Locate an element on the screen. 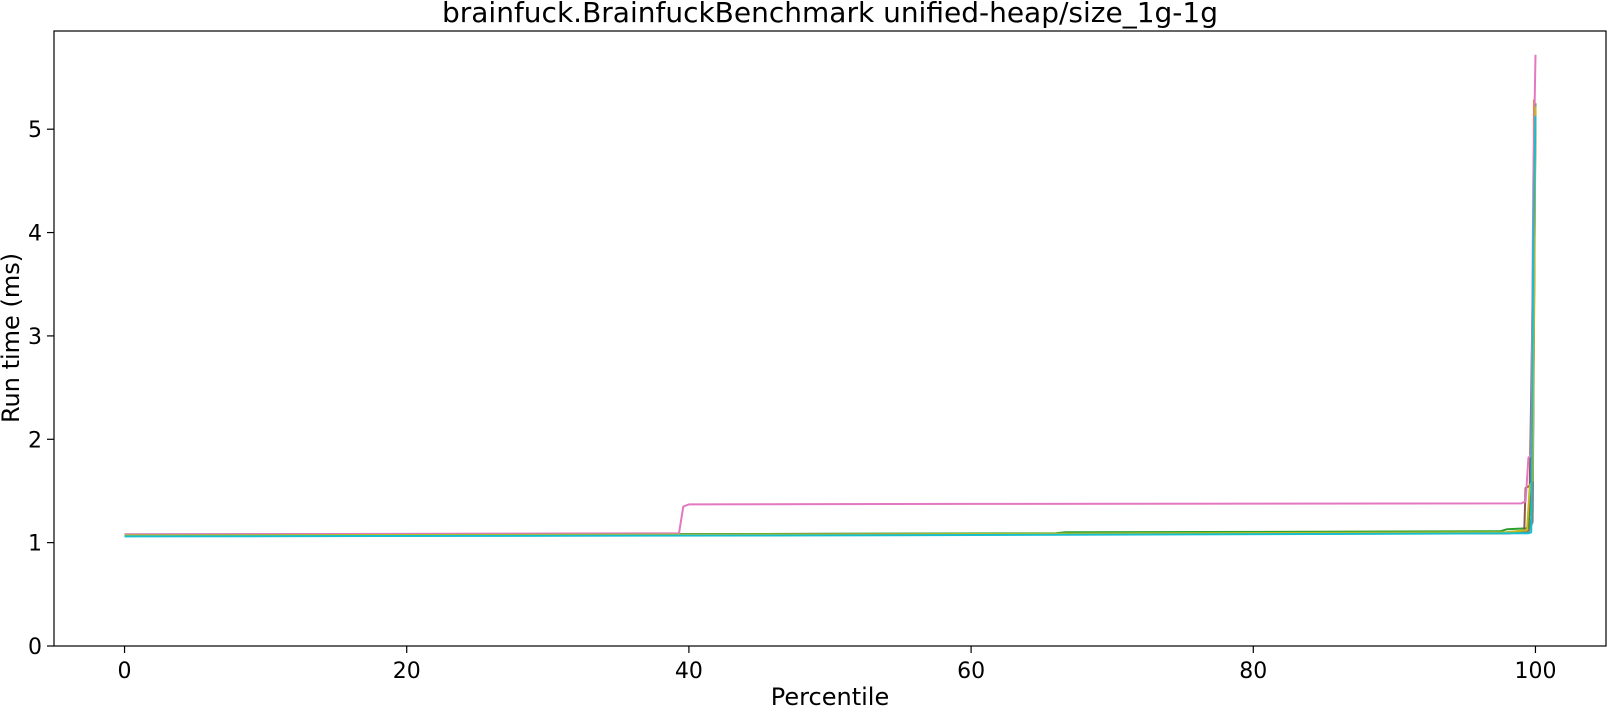  y-axis: 0 1 2 3 4 5 is located at coordinates (41, 389).